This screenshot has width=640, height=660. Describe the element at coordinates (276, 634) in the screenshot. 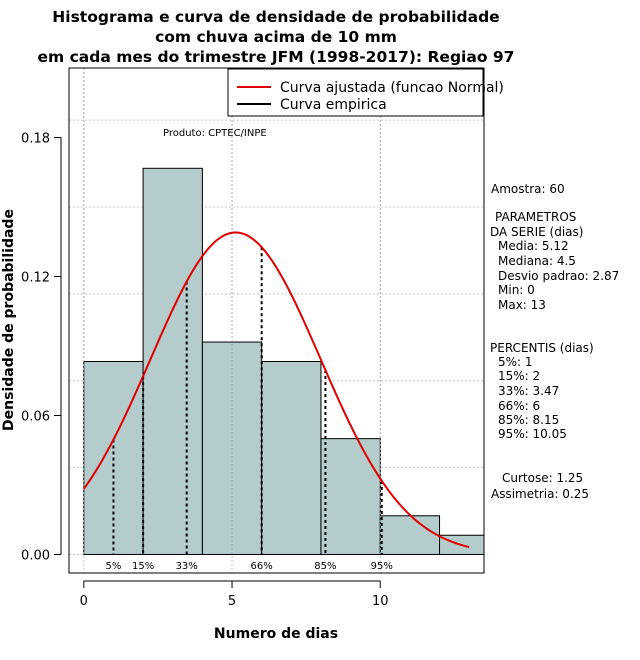

I see `x-axis-label: Numero de dias` at that location.